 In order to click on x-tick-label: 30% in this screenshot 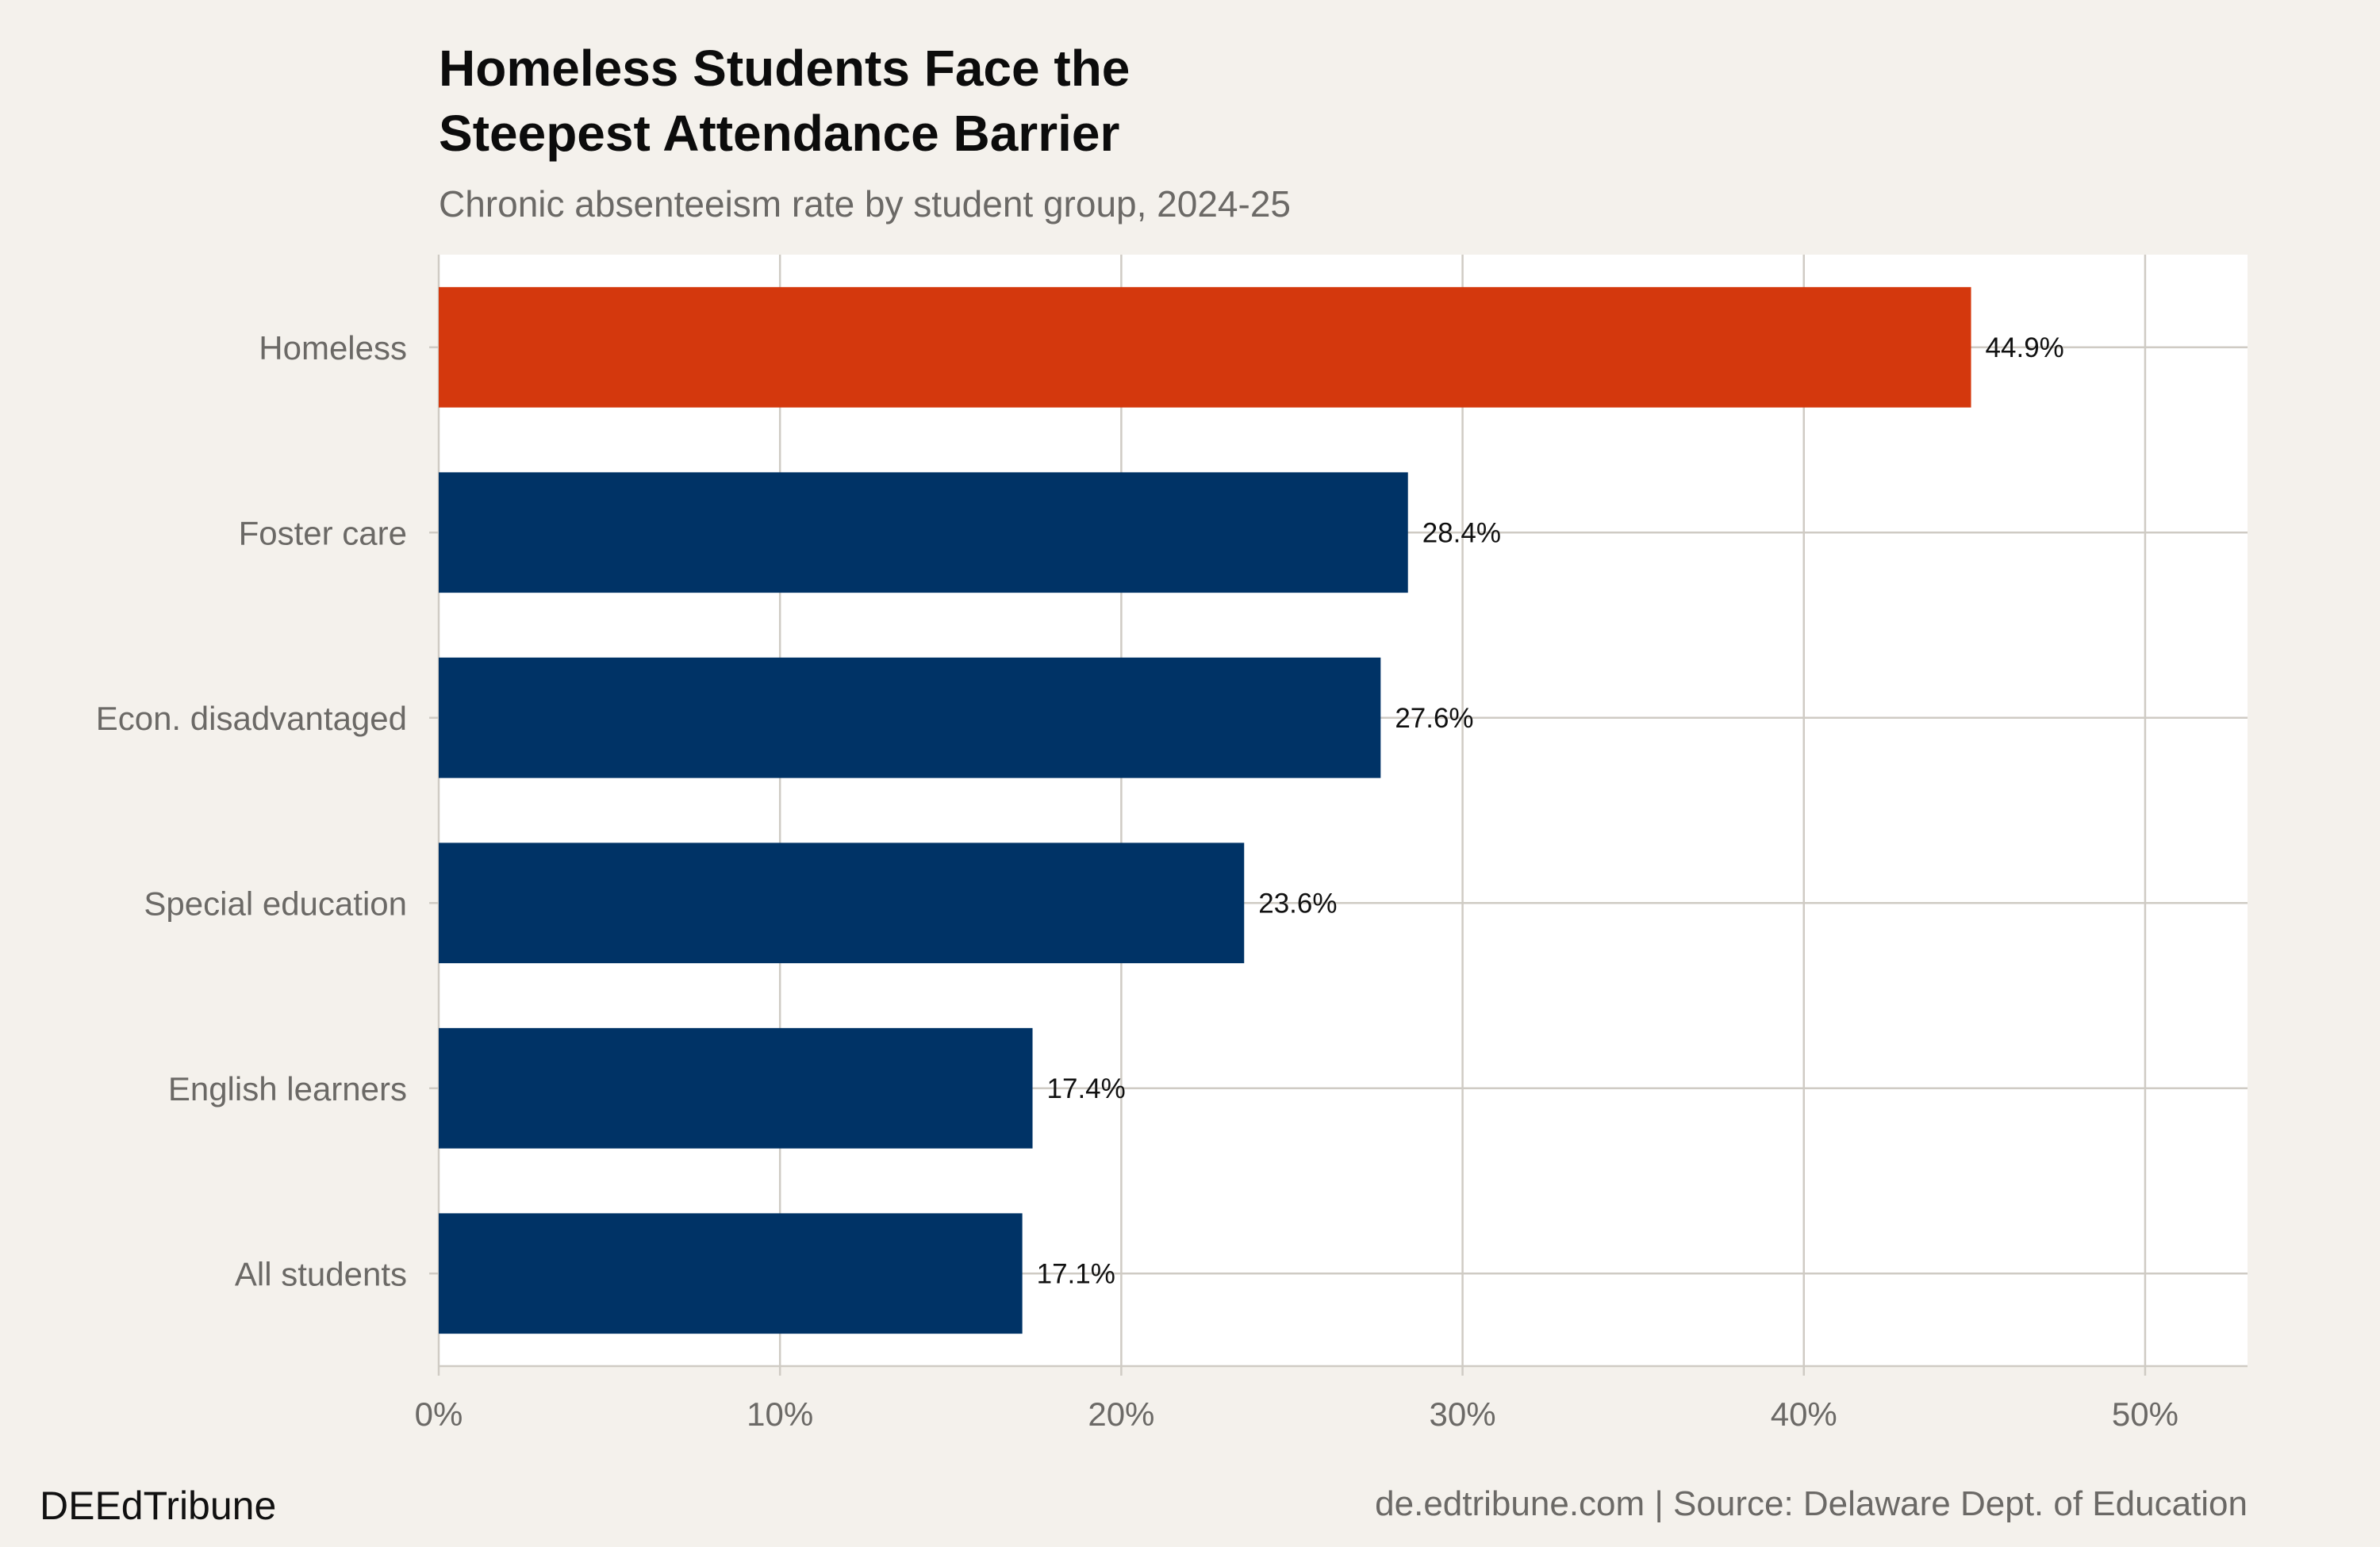, I will do `click(1463, 1414)`.